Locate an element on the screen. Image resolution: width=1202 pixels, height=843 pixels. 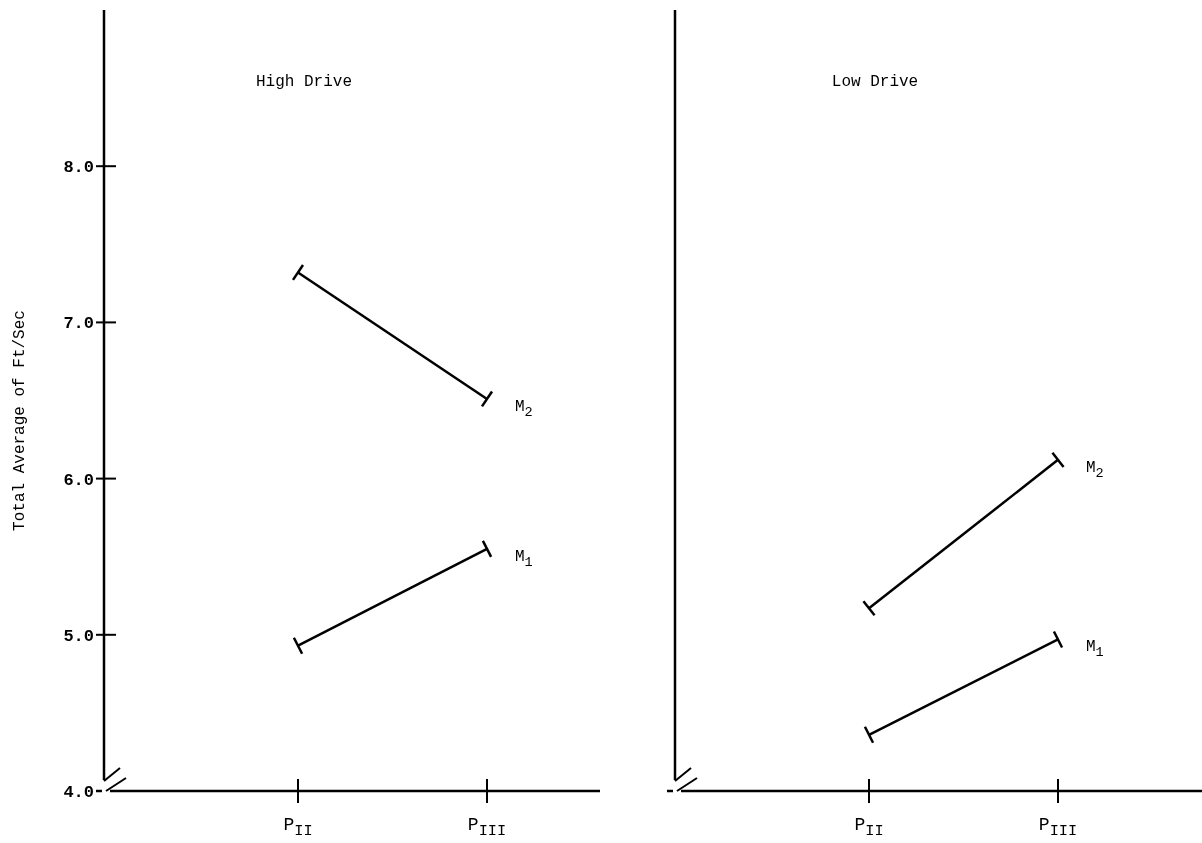
y-tick-label: 7.0 is located at coordinates (78, 324).